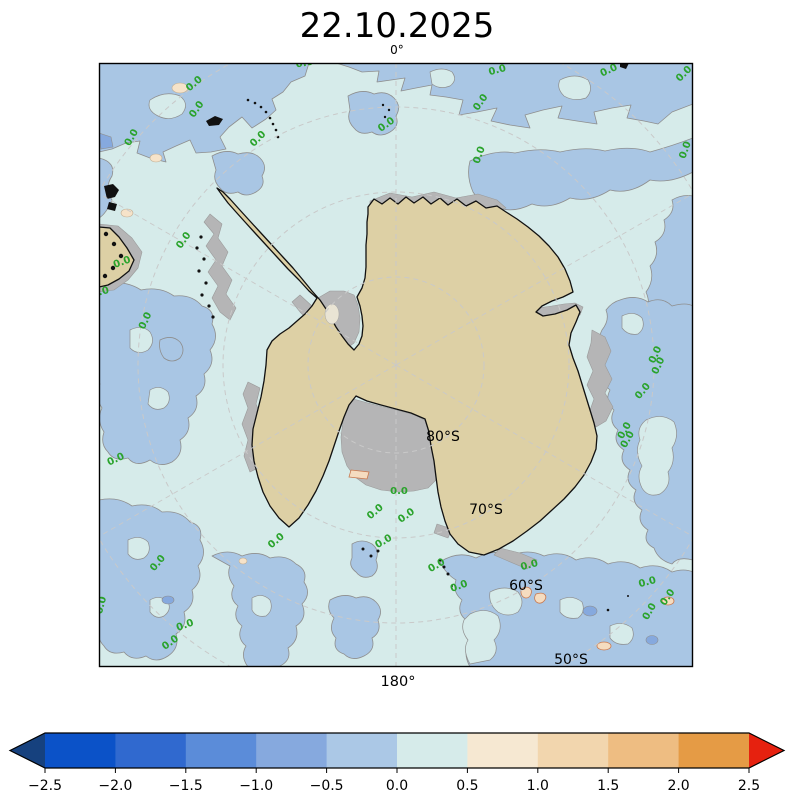  What do you see at coordinates (45, 786) in the screenshot?
I see `colorbar-tick-label: −2.5` at bounding box center [45, 786].